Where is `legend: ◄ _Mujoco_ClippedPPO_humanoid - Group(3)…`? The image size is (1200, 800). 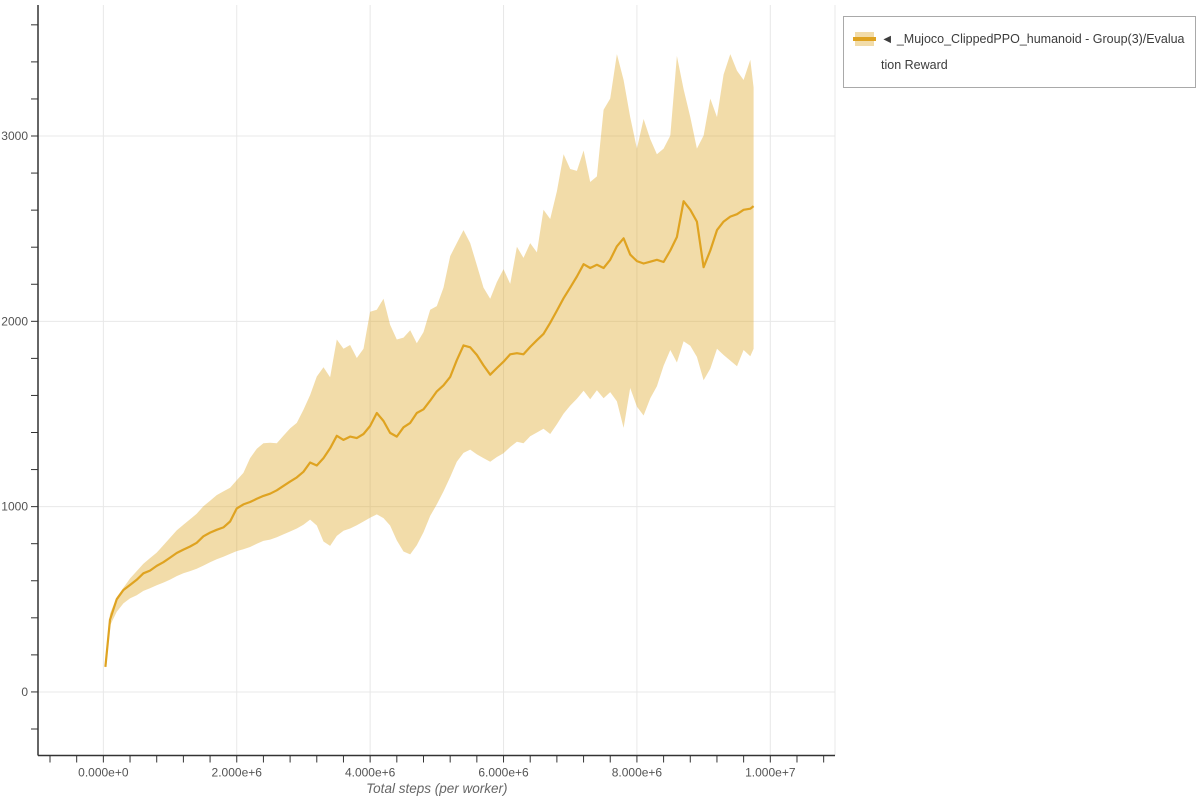
legend: ◄ _Mujoco_ClippedPPO_humanoid - Group(3)… is located at coordinates (1019, 52).